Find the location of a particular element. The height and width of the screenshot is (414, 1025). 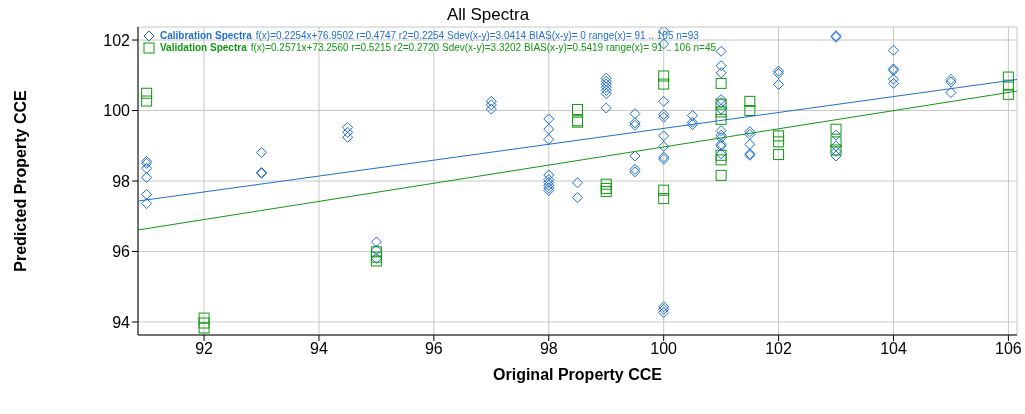

x-tick-label: 104 is located at coordinates (893, 349).